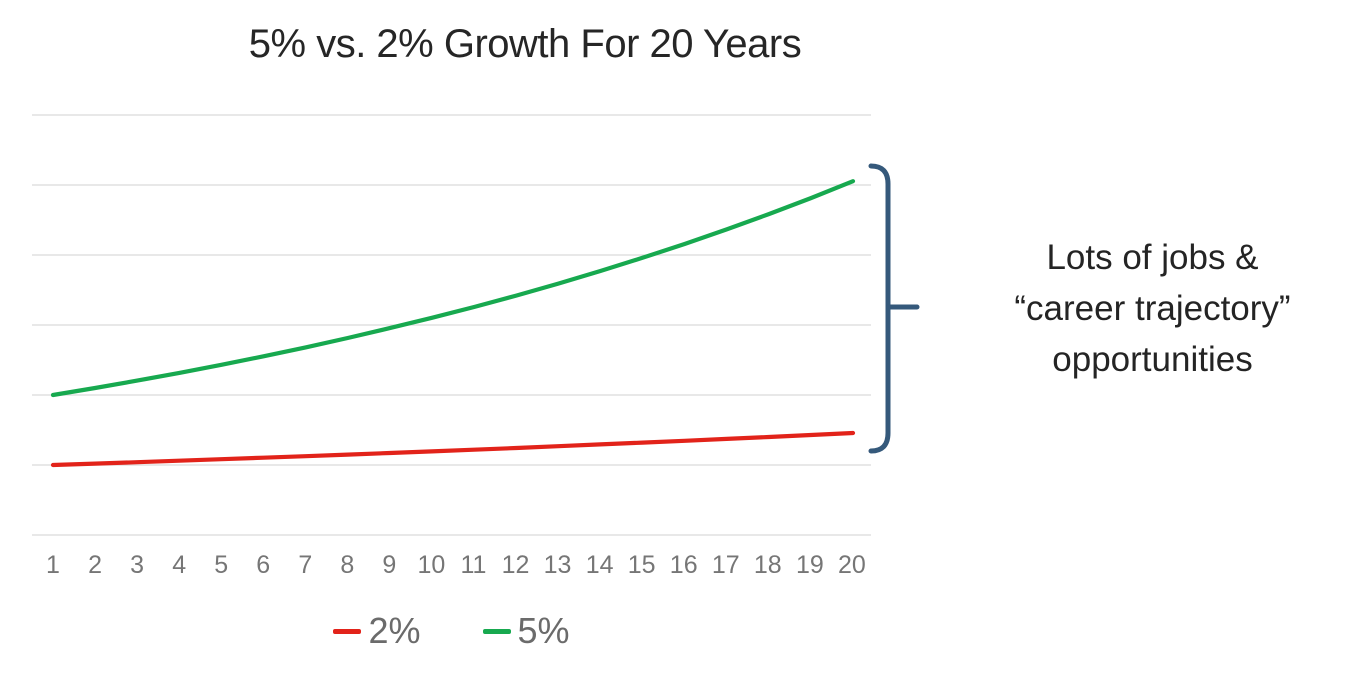  I want to click on x-tick-label: 14, so click(599, 565).